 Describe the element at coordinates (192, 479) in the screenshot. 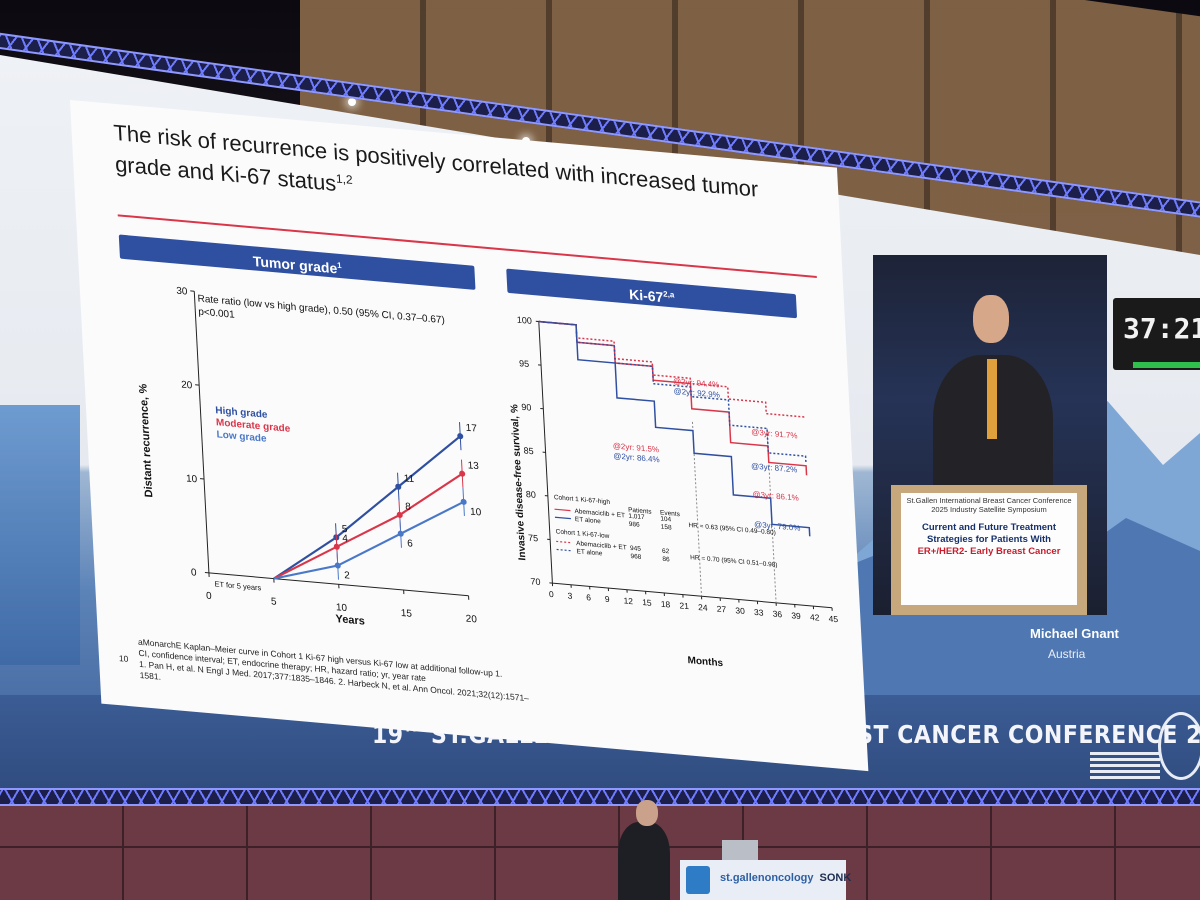

I see `y-tick-label: 10` at that location.